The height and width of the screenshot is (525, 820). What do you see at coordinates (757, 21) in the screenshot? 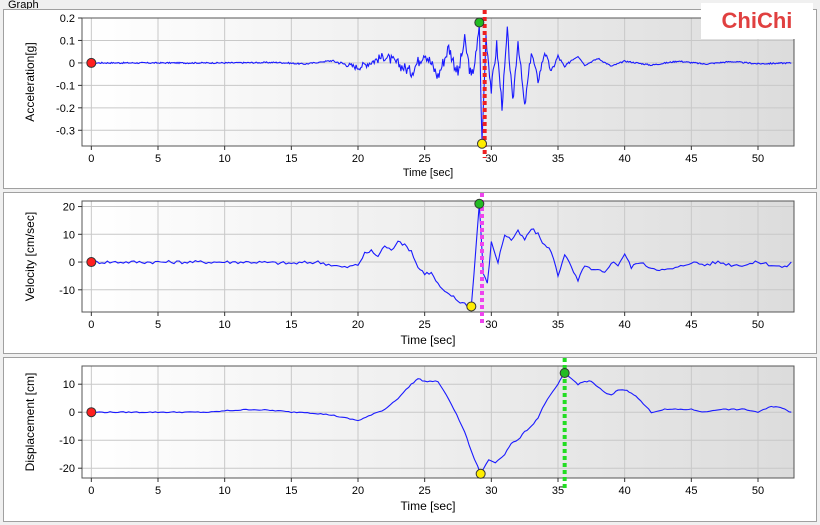
I see `station-logo: ChiChi` at bounding box center [757, 21].